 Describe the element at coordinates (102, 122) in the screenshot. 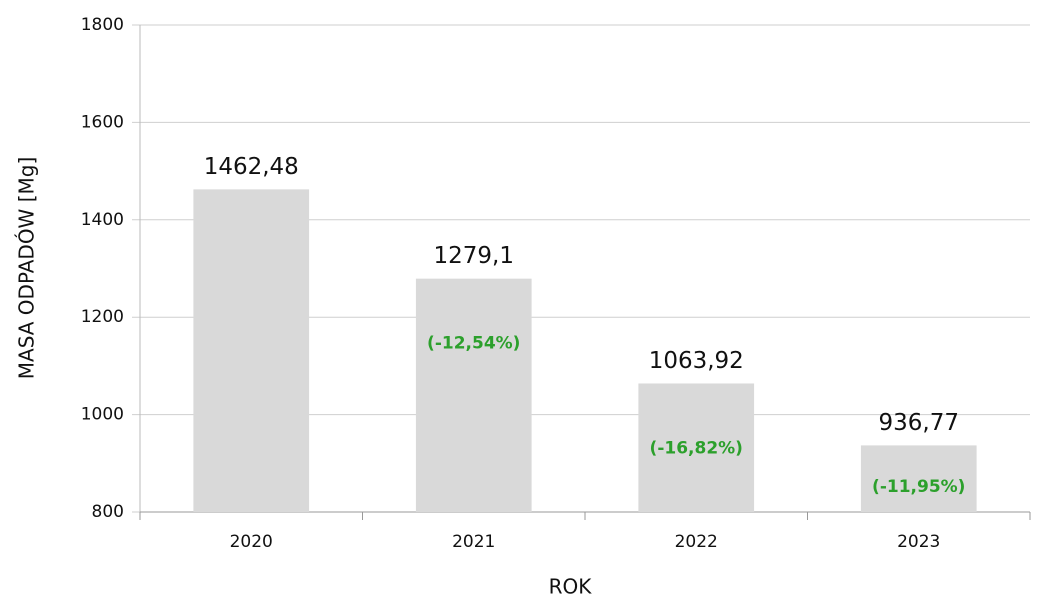

I see `y-tick-label: 1600` at that location.